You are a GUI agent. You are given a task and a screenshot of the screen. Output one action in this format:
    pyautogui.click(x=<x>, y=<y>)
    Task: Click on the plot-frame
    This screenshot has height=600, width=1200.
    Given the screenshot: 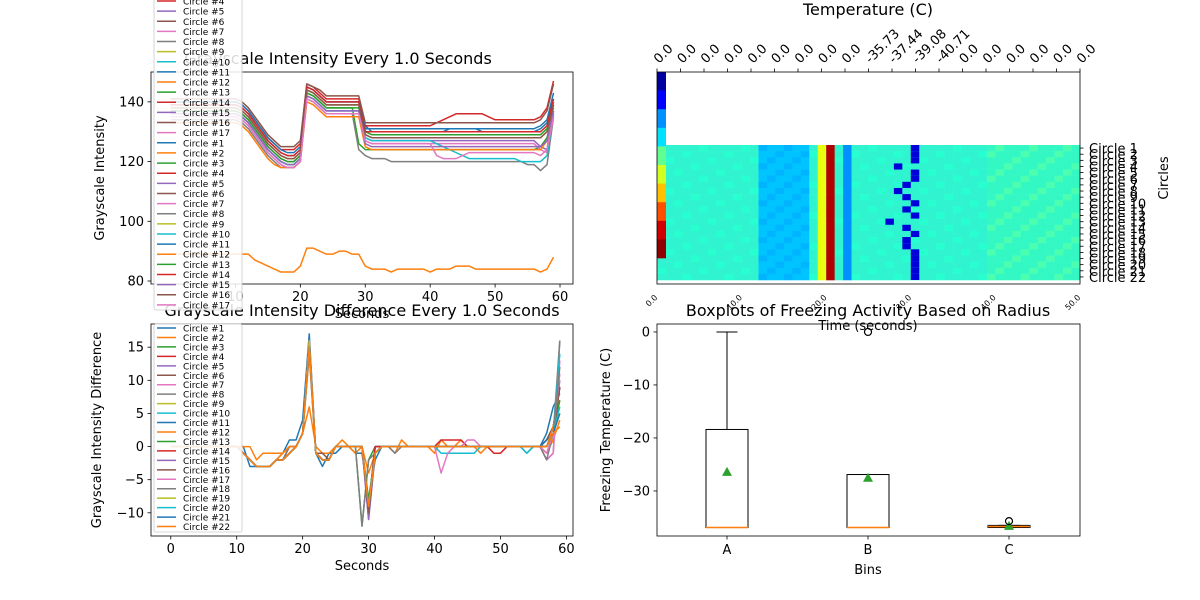 What is the action you would take?
    pyautogui.click(x=868, y=430)
    